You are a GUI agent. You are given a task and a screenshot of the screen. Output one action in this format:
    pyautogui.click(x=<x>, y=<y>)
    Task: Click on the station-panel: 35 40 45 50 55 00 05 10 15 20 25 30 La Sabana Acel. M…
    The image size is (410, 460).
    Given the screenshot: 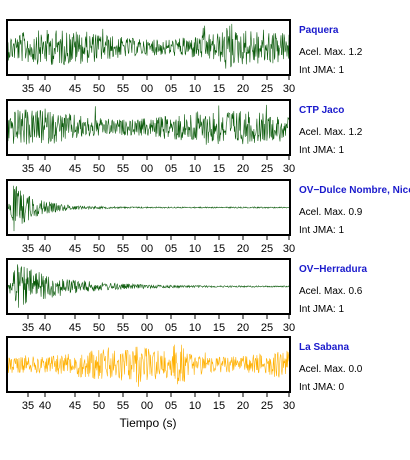 What is the action you would take?
    pyautogui.click(x=184, y=374)
    